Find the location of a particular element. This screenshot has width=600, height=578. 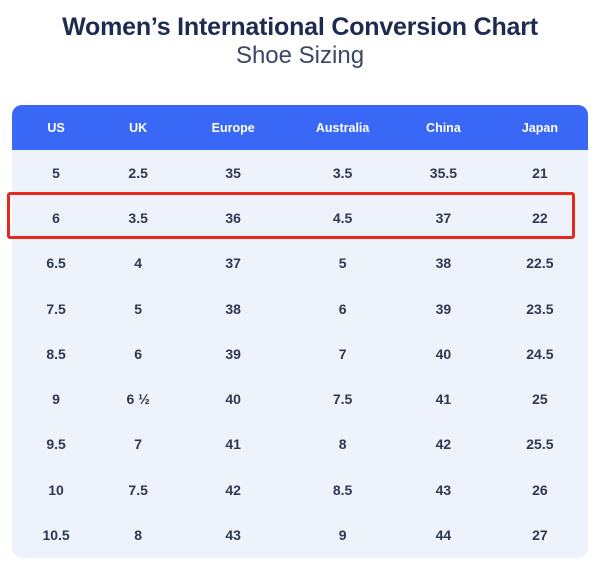

table-header-row: US UK Europe Australia China Japan is located at coordinates (300, 127).